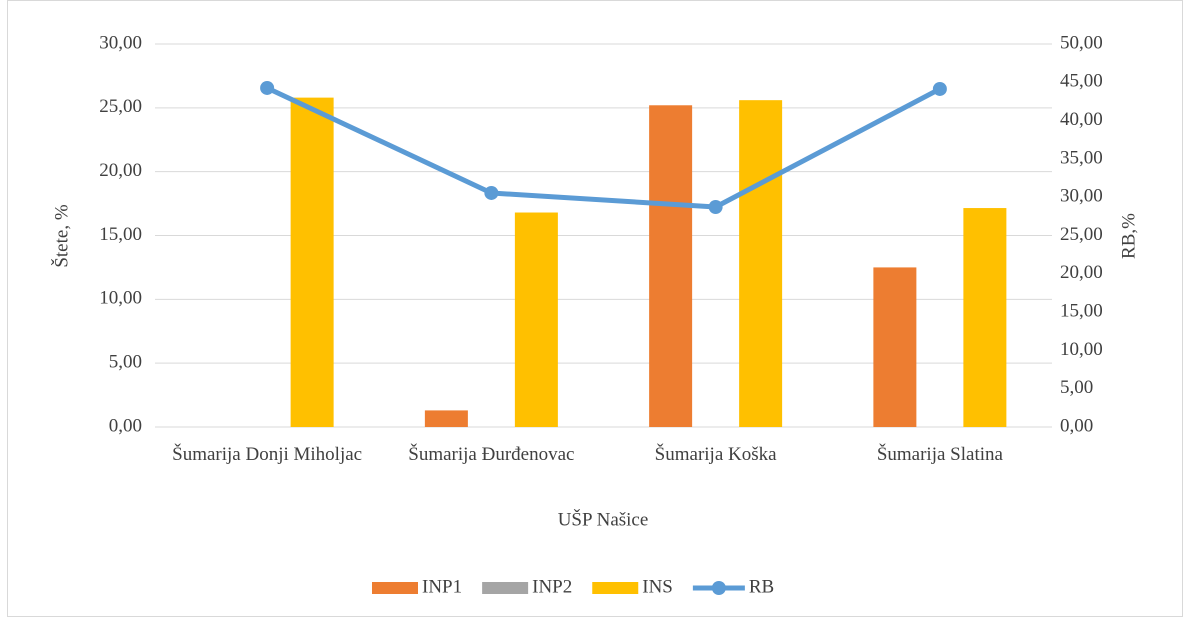 The image size is (1189, 618). Describe the element at coordinates (125, 425) in the screenshot. I see `y-tick-label: 0,00` at that location.